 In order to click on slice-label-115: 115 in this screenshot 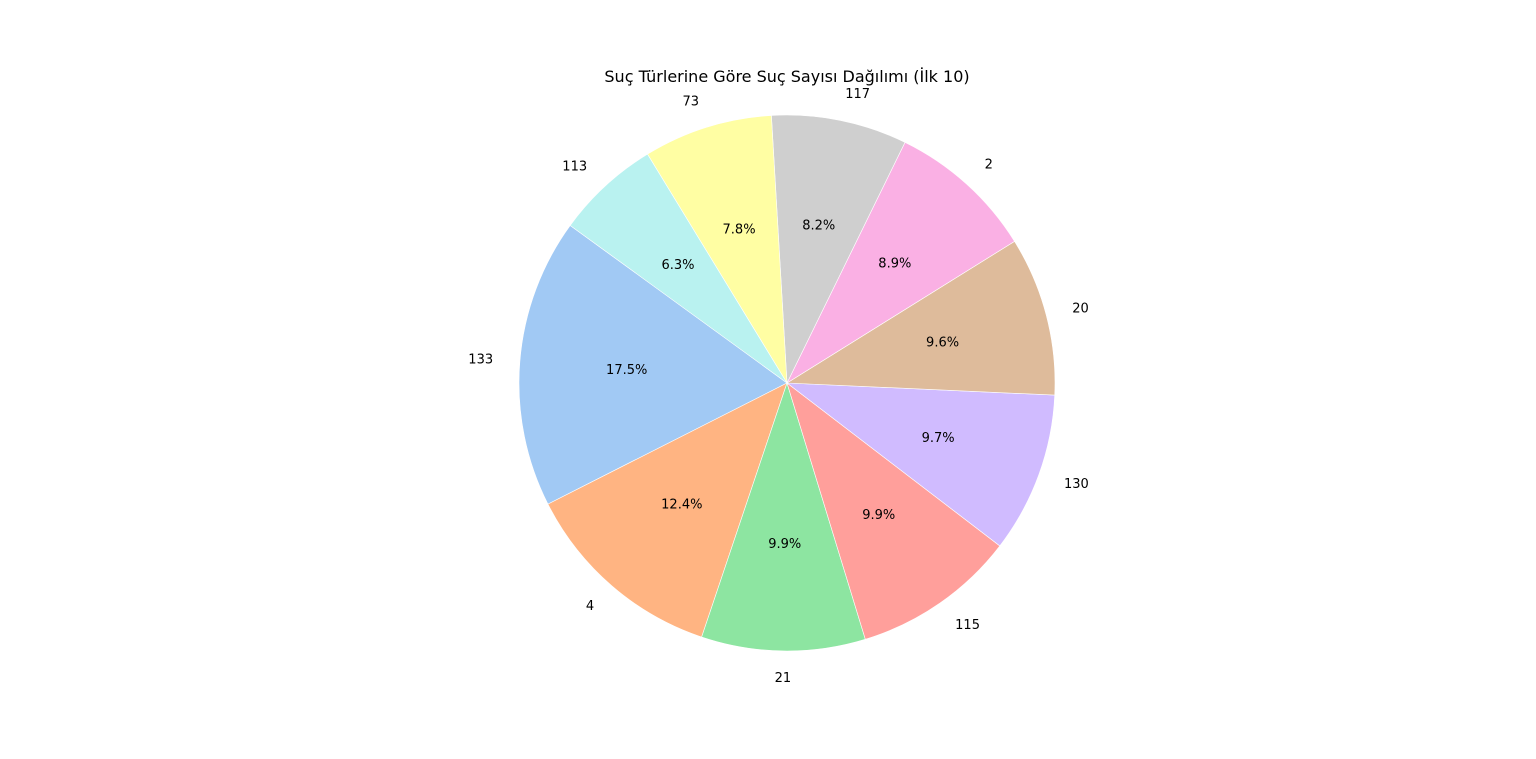, I will do `click(967, 625)`.